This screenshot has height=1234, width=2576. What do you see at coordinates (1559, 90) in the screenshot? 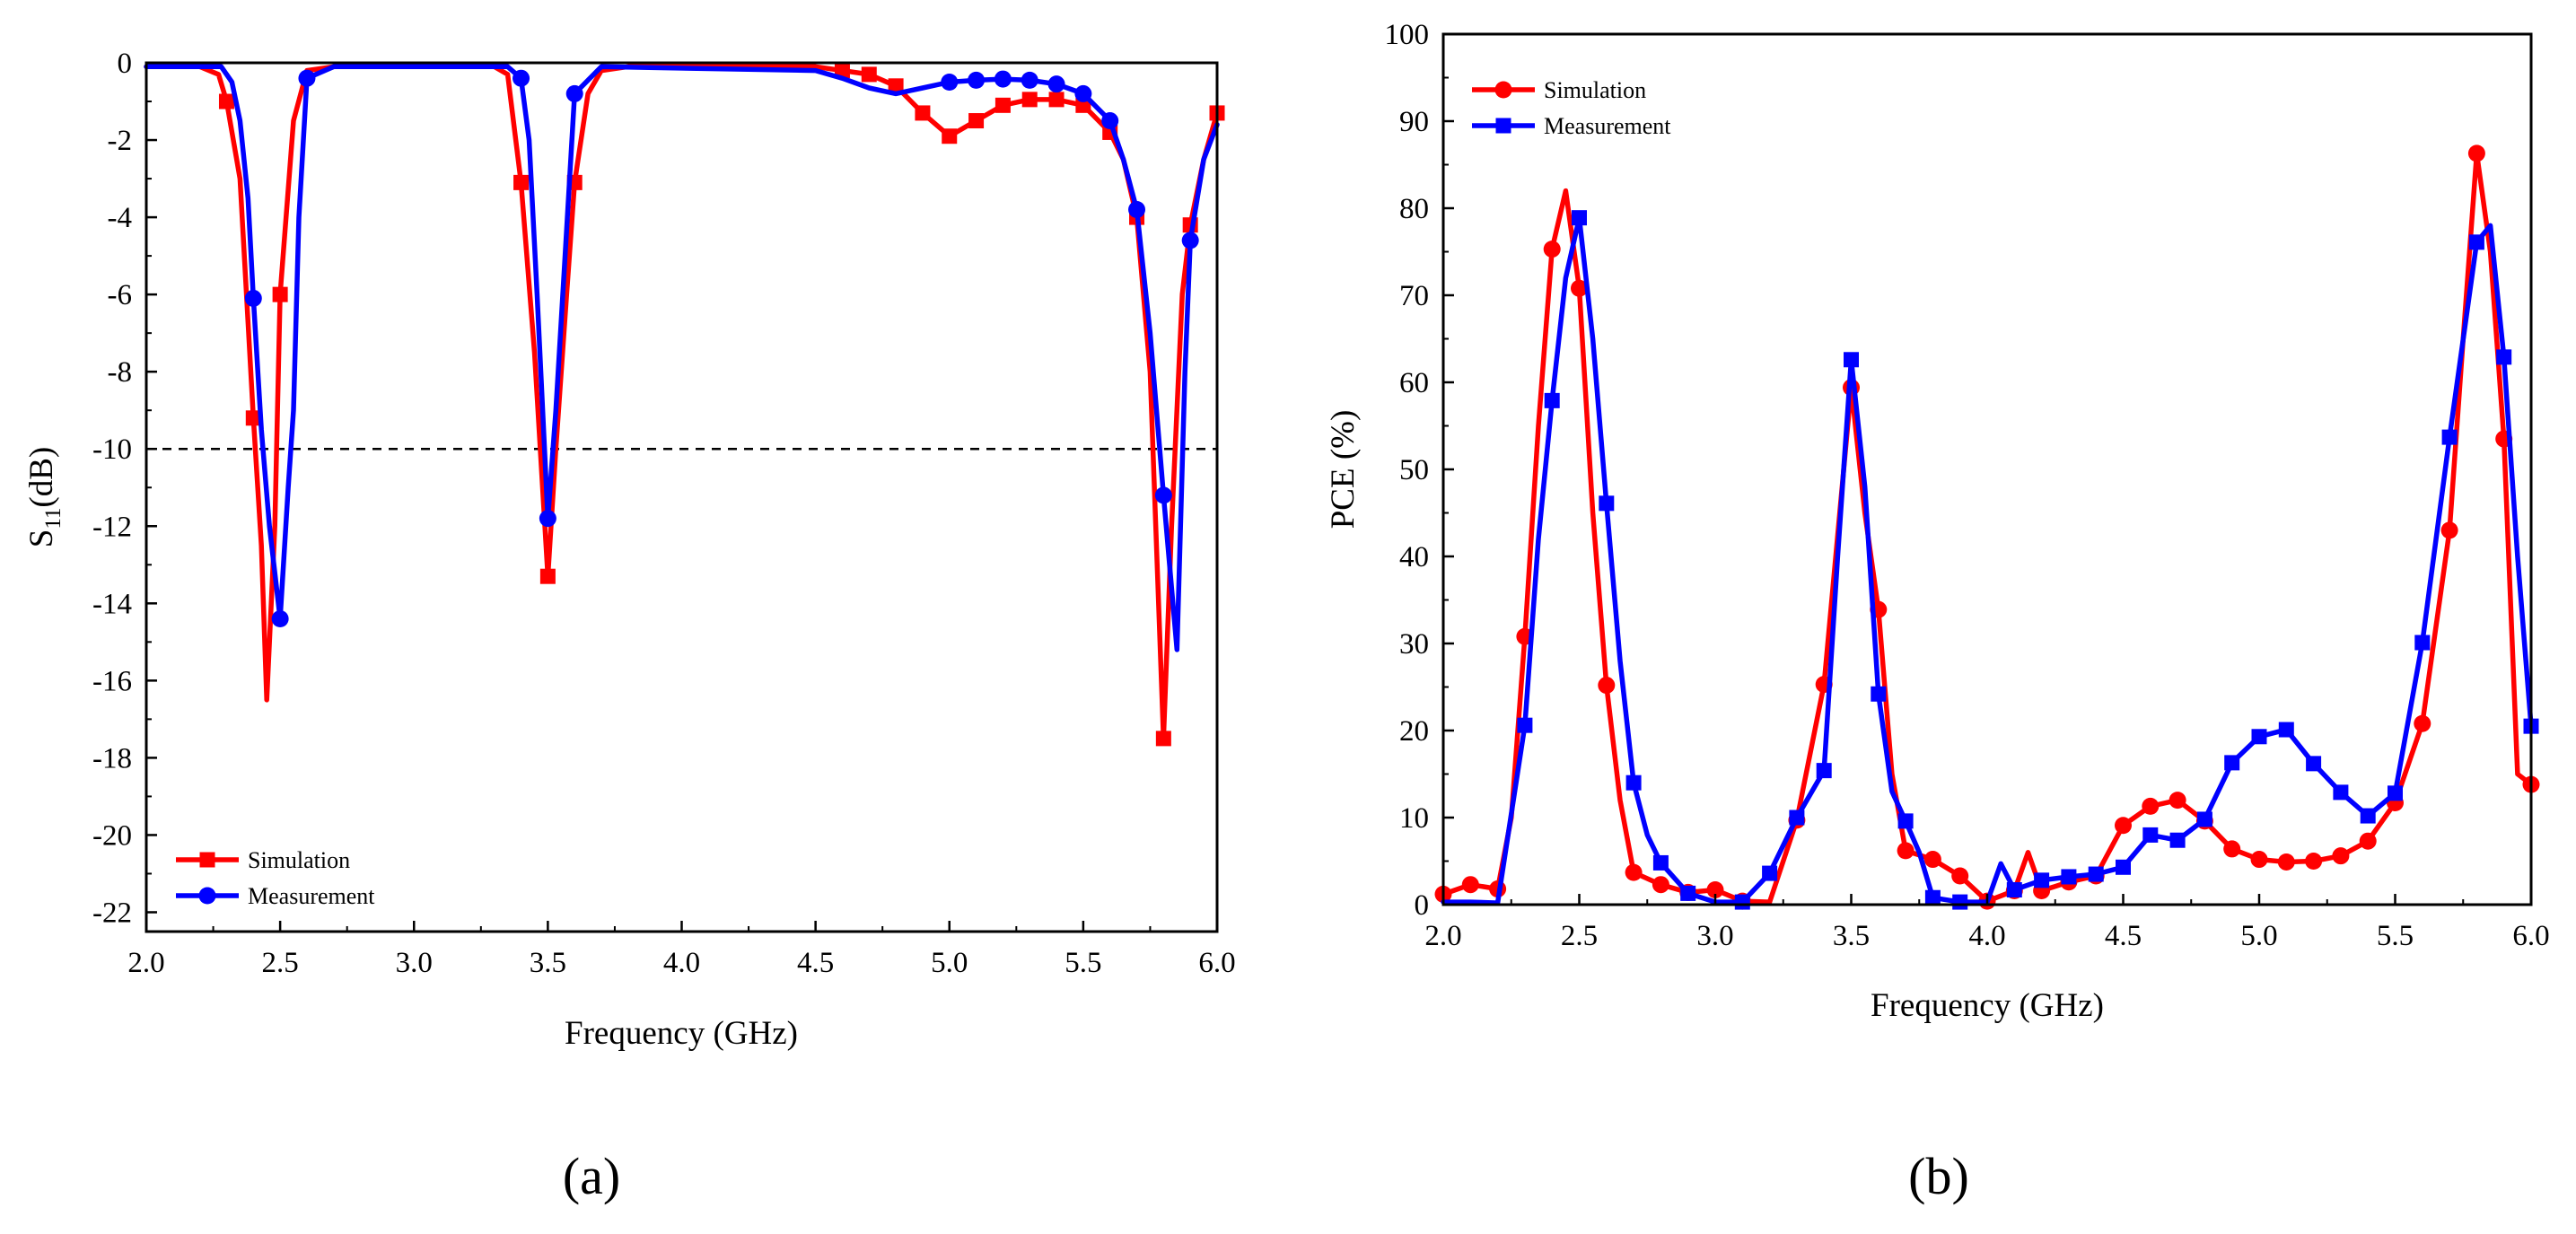
I see `legend-item-simulation: Simulation` at bounding box center [1559, 90].